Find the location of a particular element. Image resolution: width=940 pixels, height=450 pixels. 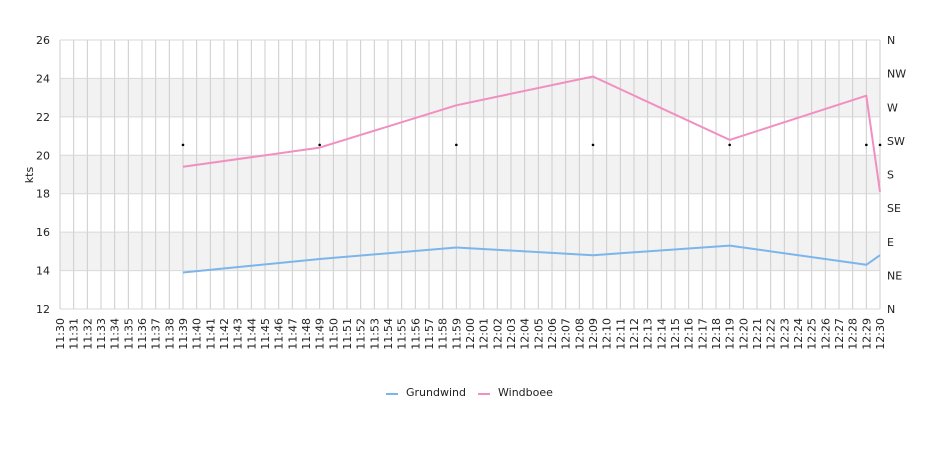

x-tick-label: 11:35 is located at coordinates (128, 334).